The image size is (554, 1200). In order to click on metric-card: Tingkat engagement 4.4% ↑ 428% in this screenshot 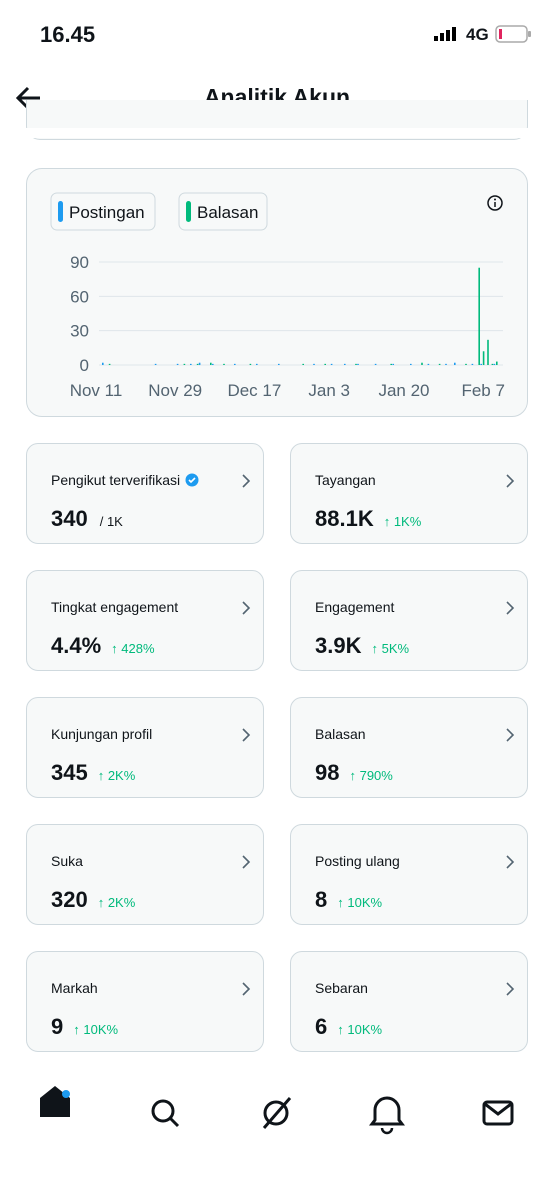, I will do `click(145, 620)`.